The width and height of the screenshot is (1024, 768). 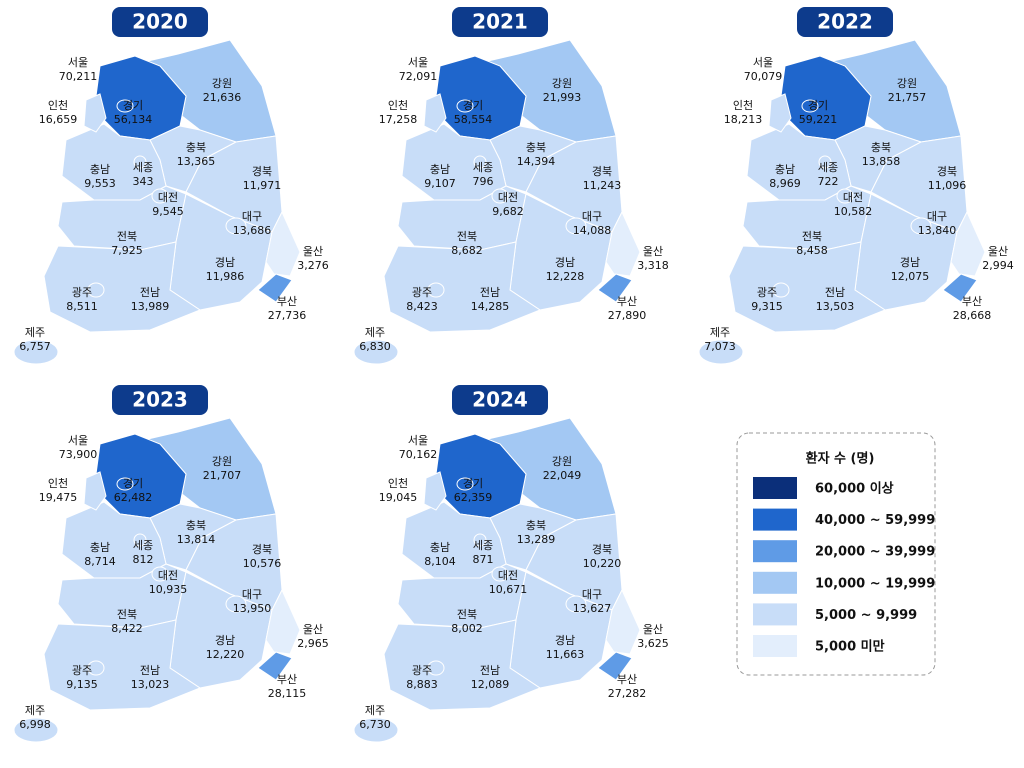 I want to click on region-value: 14,088, so click(x=592, y=230).